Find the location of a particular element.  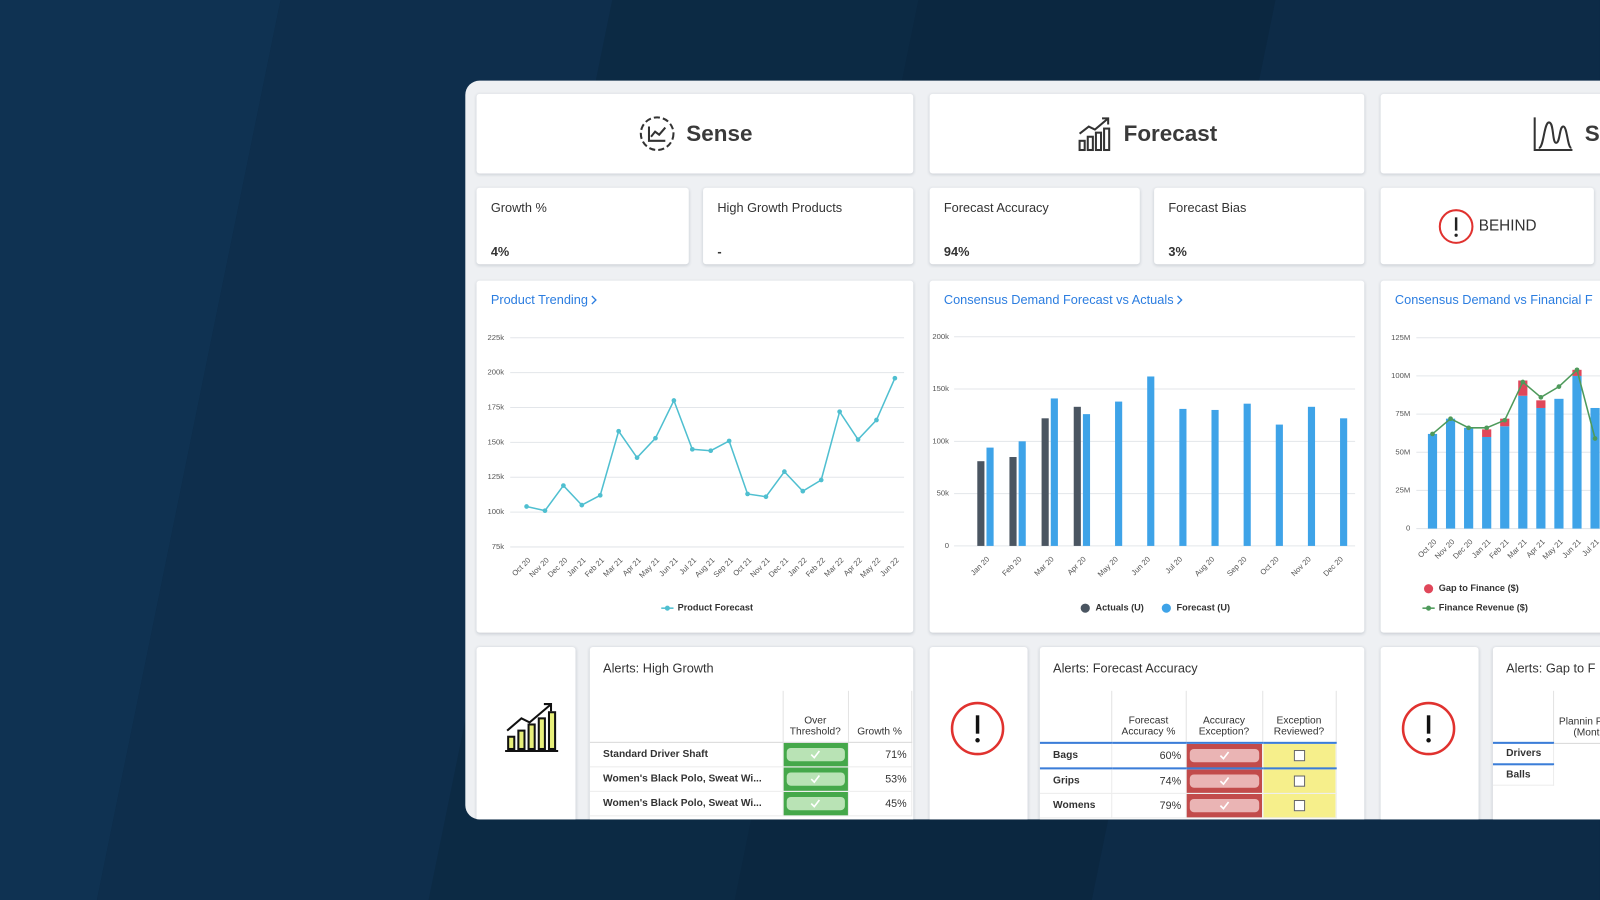

forecast-icon is located at coordinates (1094, 134).